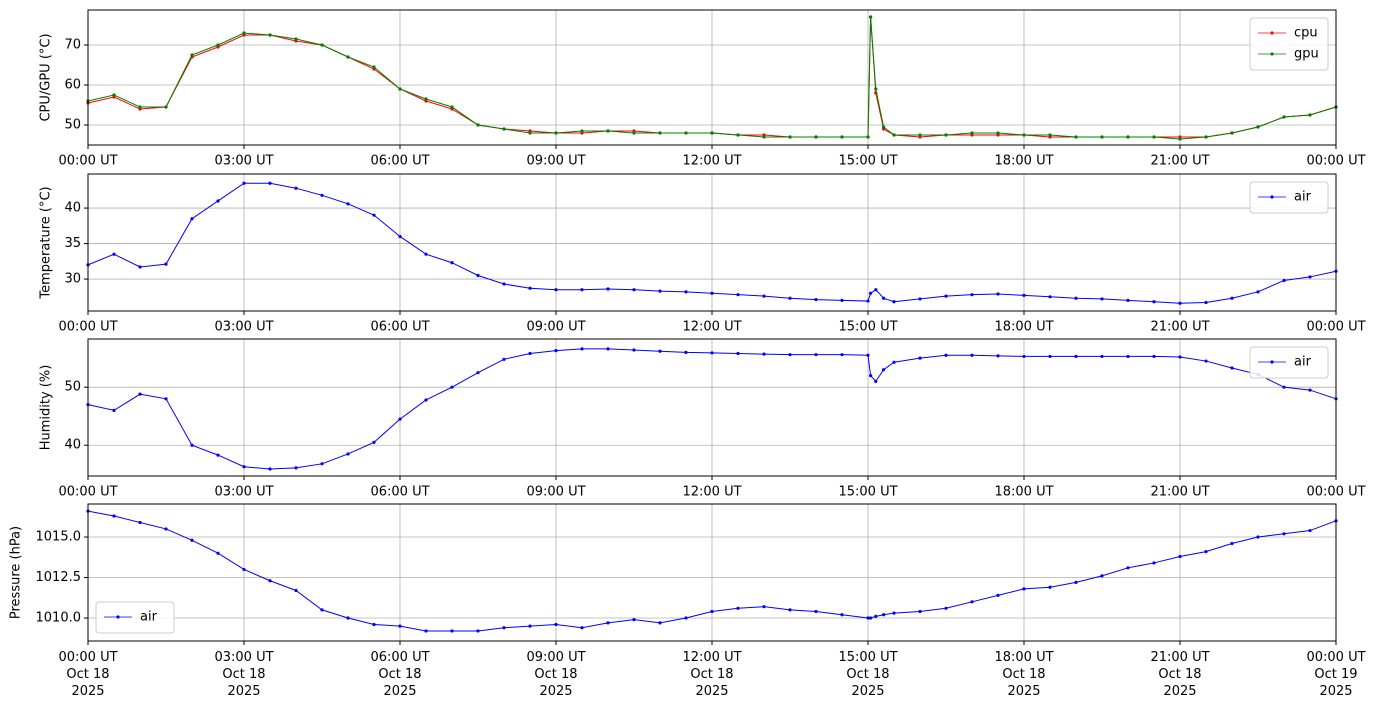 This screenshot has height=707, width=1377. I want to click on x-tick-label: 09:00 UT, so click(555, 492).